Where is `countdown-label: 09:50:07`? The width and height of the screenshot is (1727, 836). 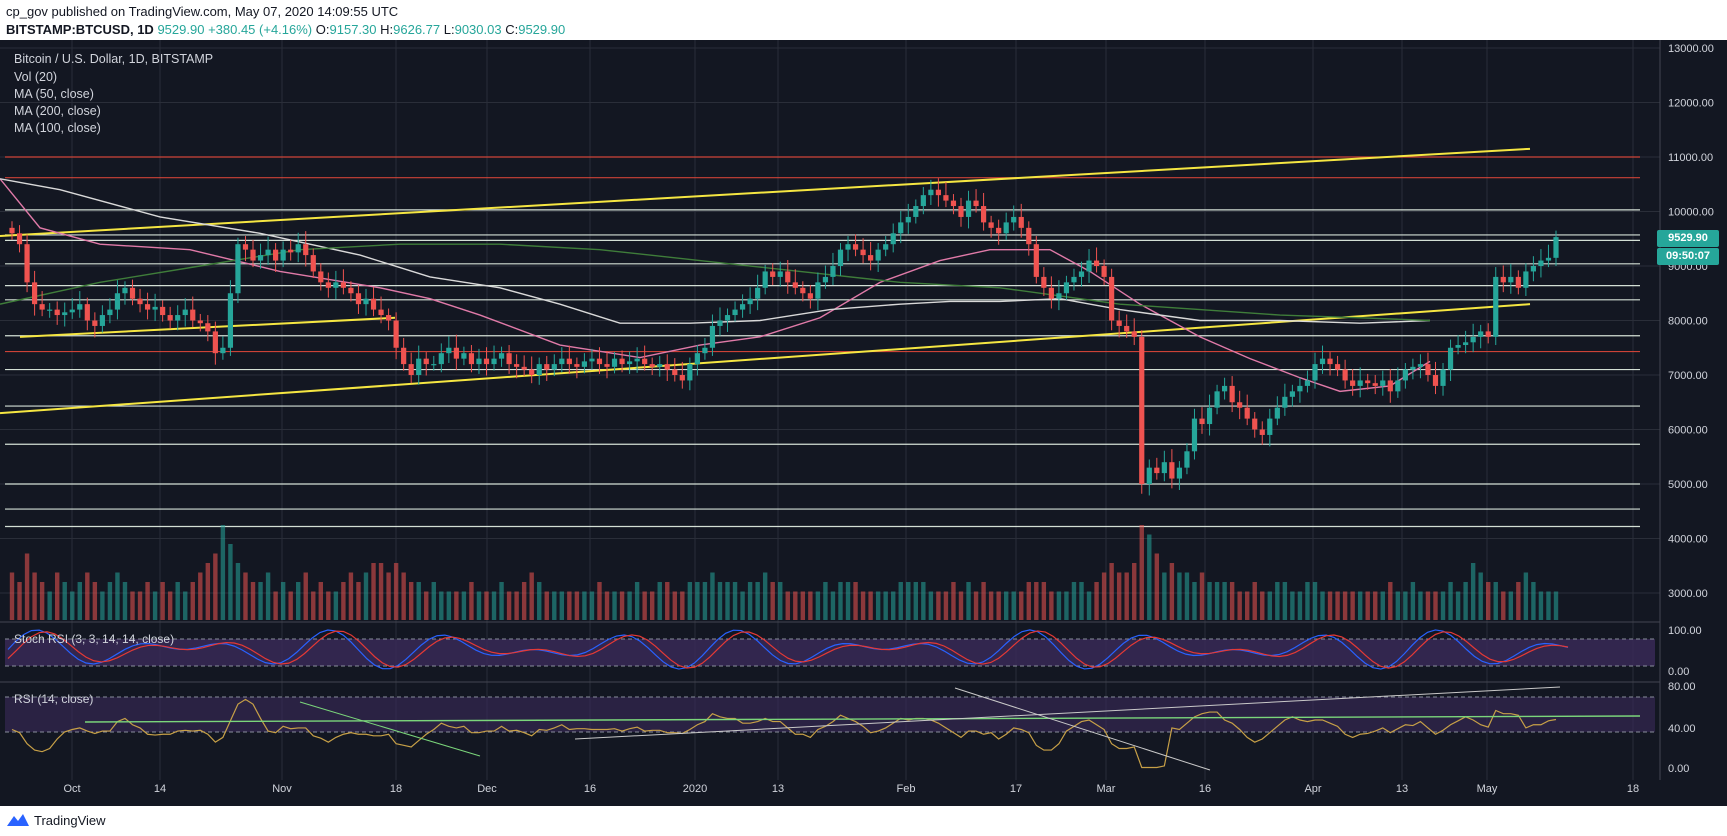
countdown-label: 09:50:07 is located at coordinates (1688, 256).